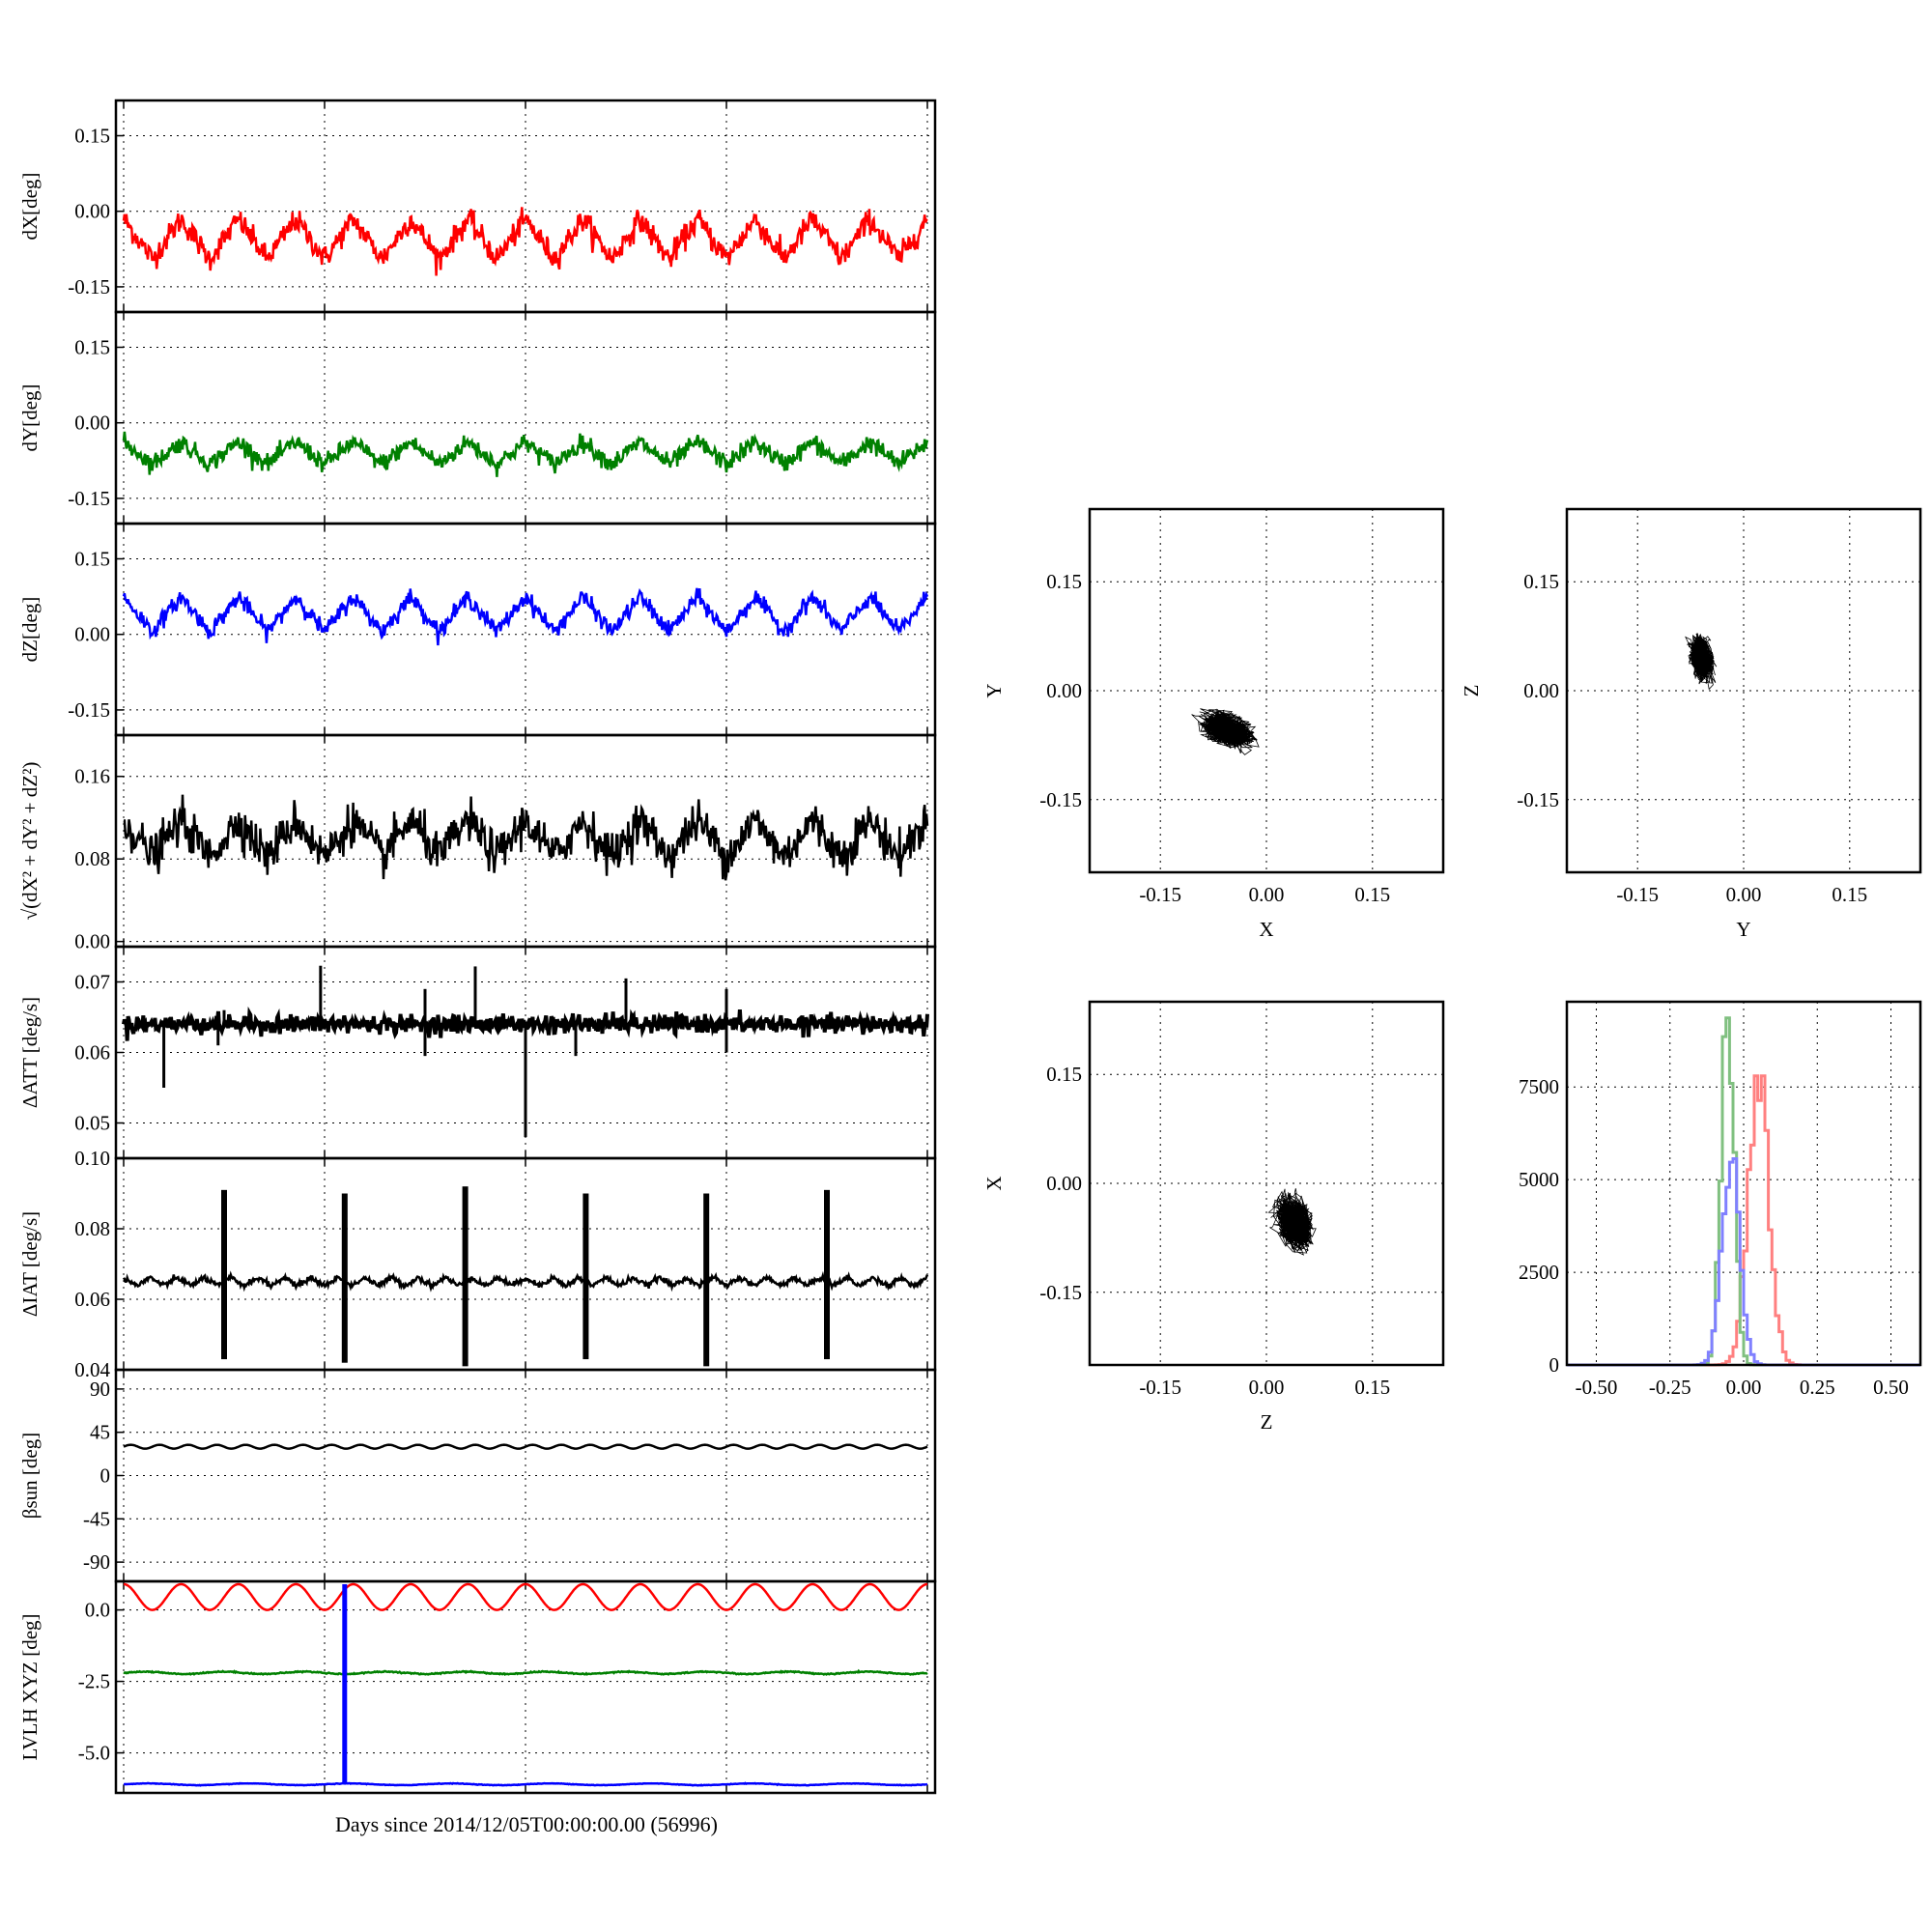 This screenshot has width=1932, height=1932. What do you see at coordinates (92, 1158) in the screenshot?
I see `y-tick-label: 0.10` at bounding box center [92, 1158].